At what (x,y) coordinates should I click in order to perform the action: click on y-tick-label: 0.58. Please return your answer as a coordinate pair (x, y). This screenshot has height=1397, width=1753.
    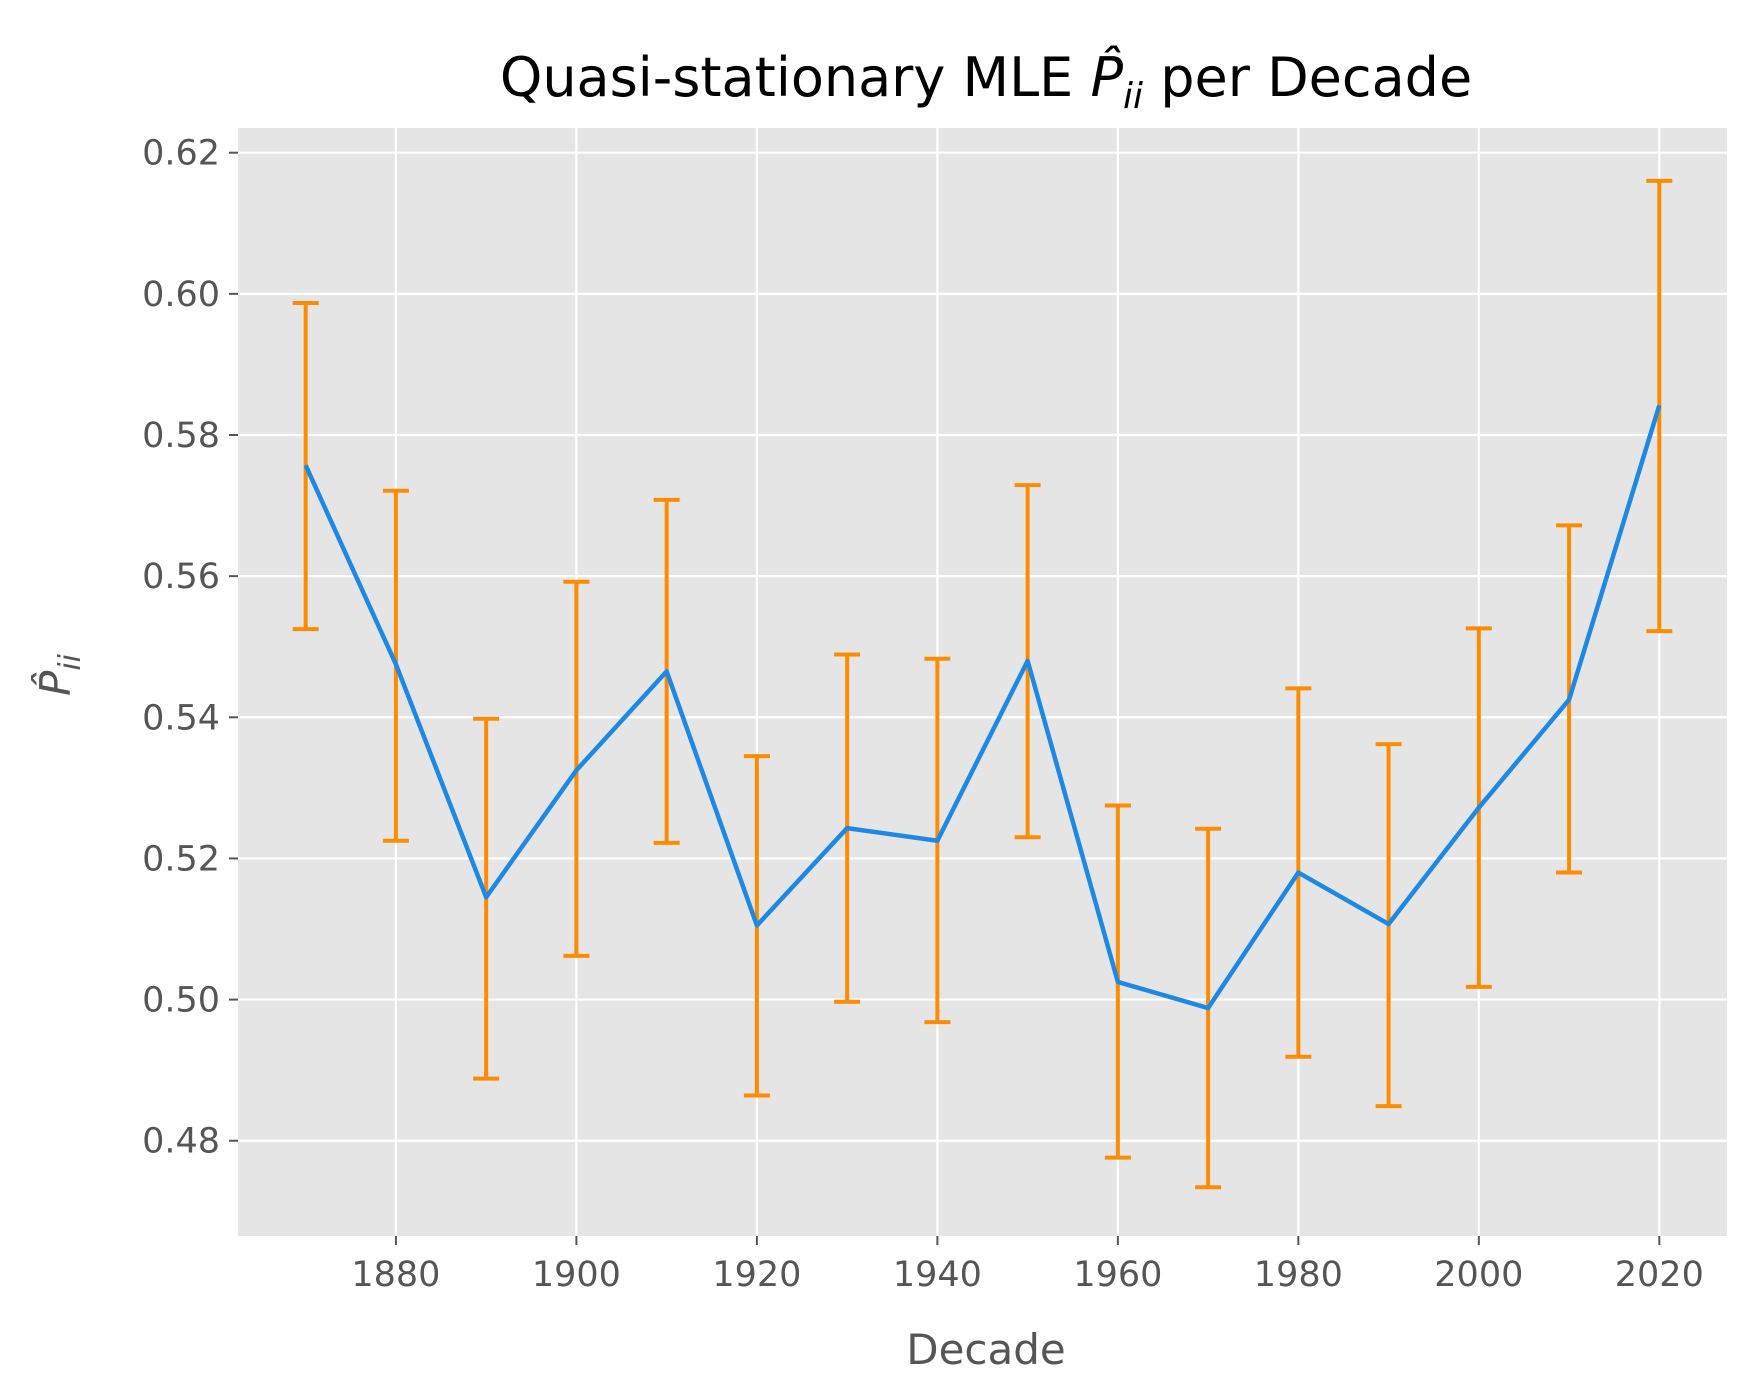
    Looking at the image, I should click on (181, 436).